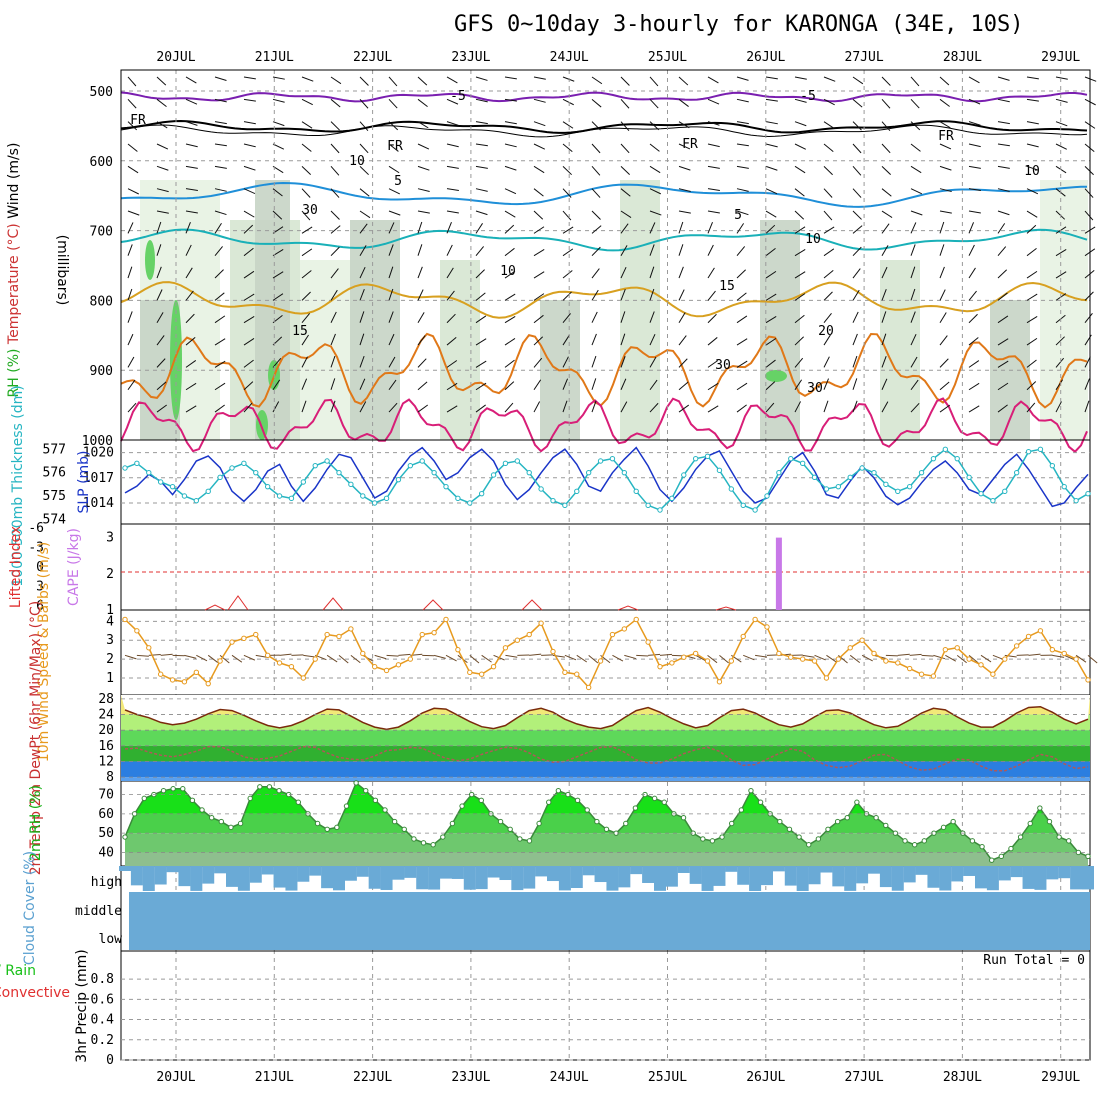  What do you see at coordinates (605, 712) in the screenshot?
I see `temp-mask` at bounding box center [605, 712].